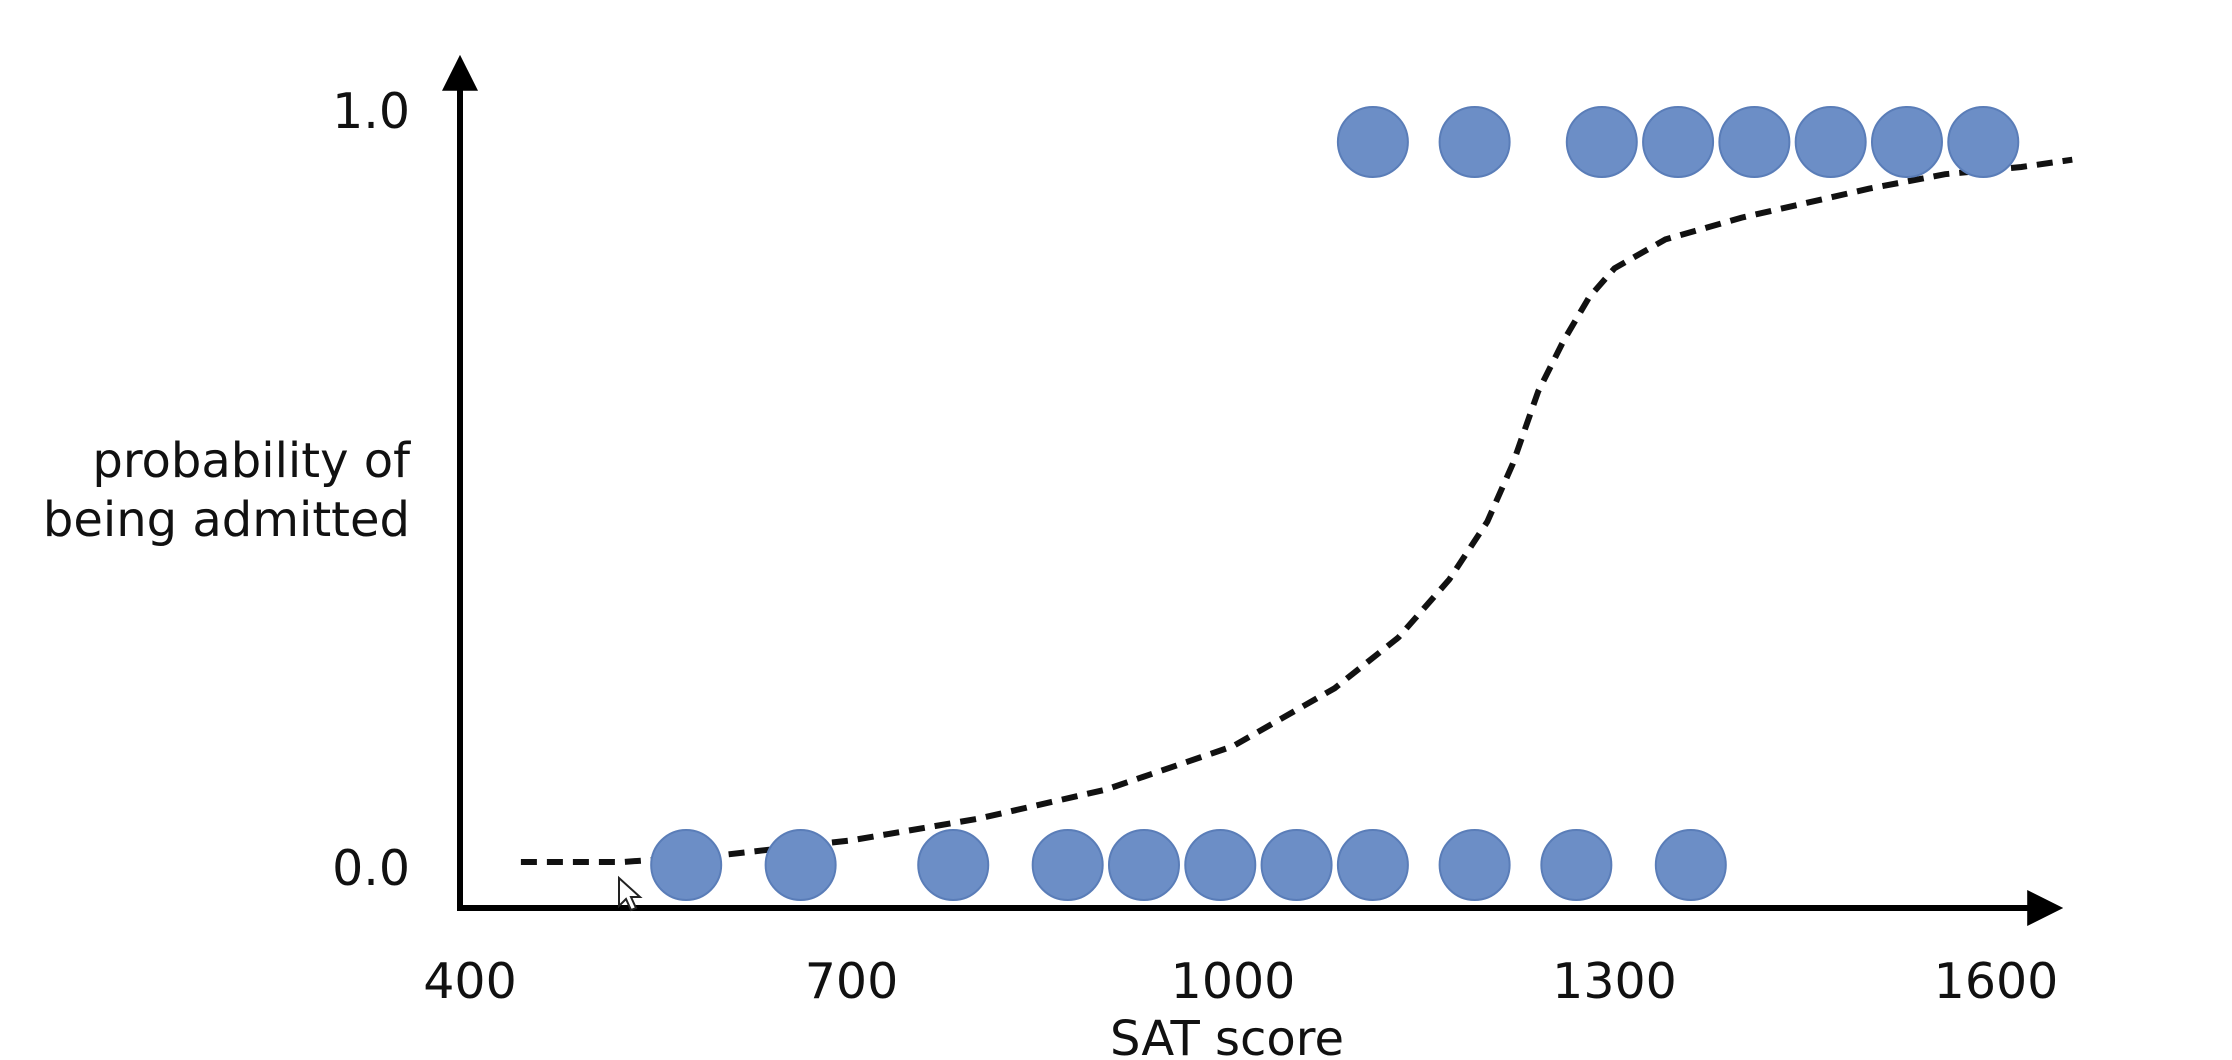 The width and height of the screenshot is (2232, 1060). What do you see at coordinates (1614, 981) in the screenshot?
I see `x-tick-label: 1300` at bounding box center [1614, 981].